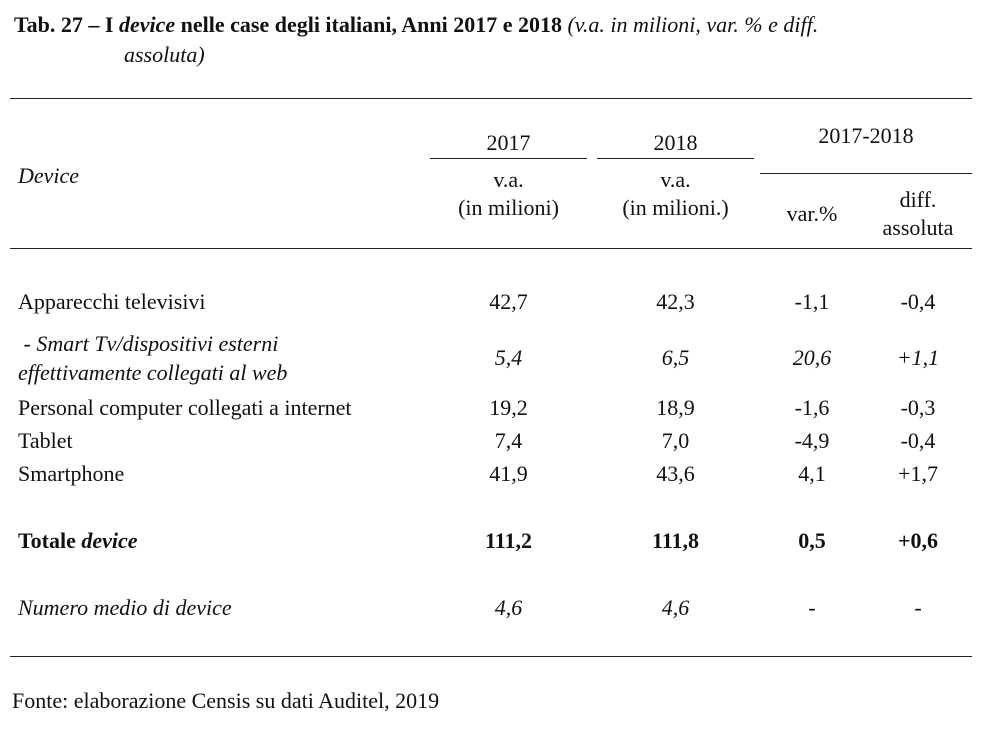 This screenshot has height=736, width=1000. What do you see at coordinates (812, 407) in the screenshot?
I see `row-var: -1,6` at bounding box center [812, 407].